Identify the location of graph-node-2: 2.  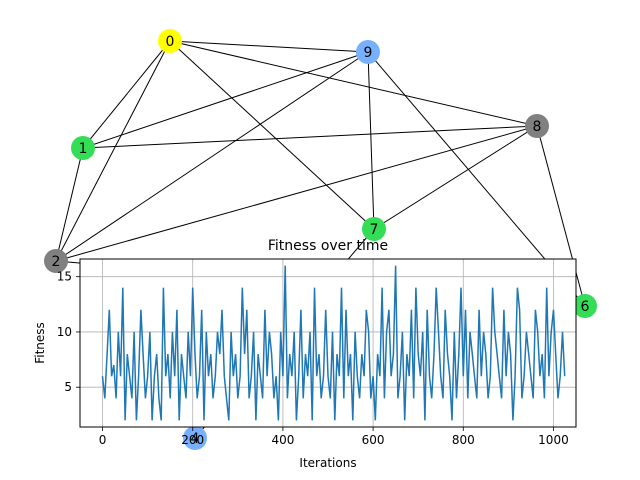
(56, 261).